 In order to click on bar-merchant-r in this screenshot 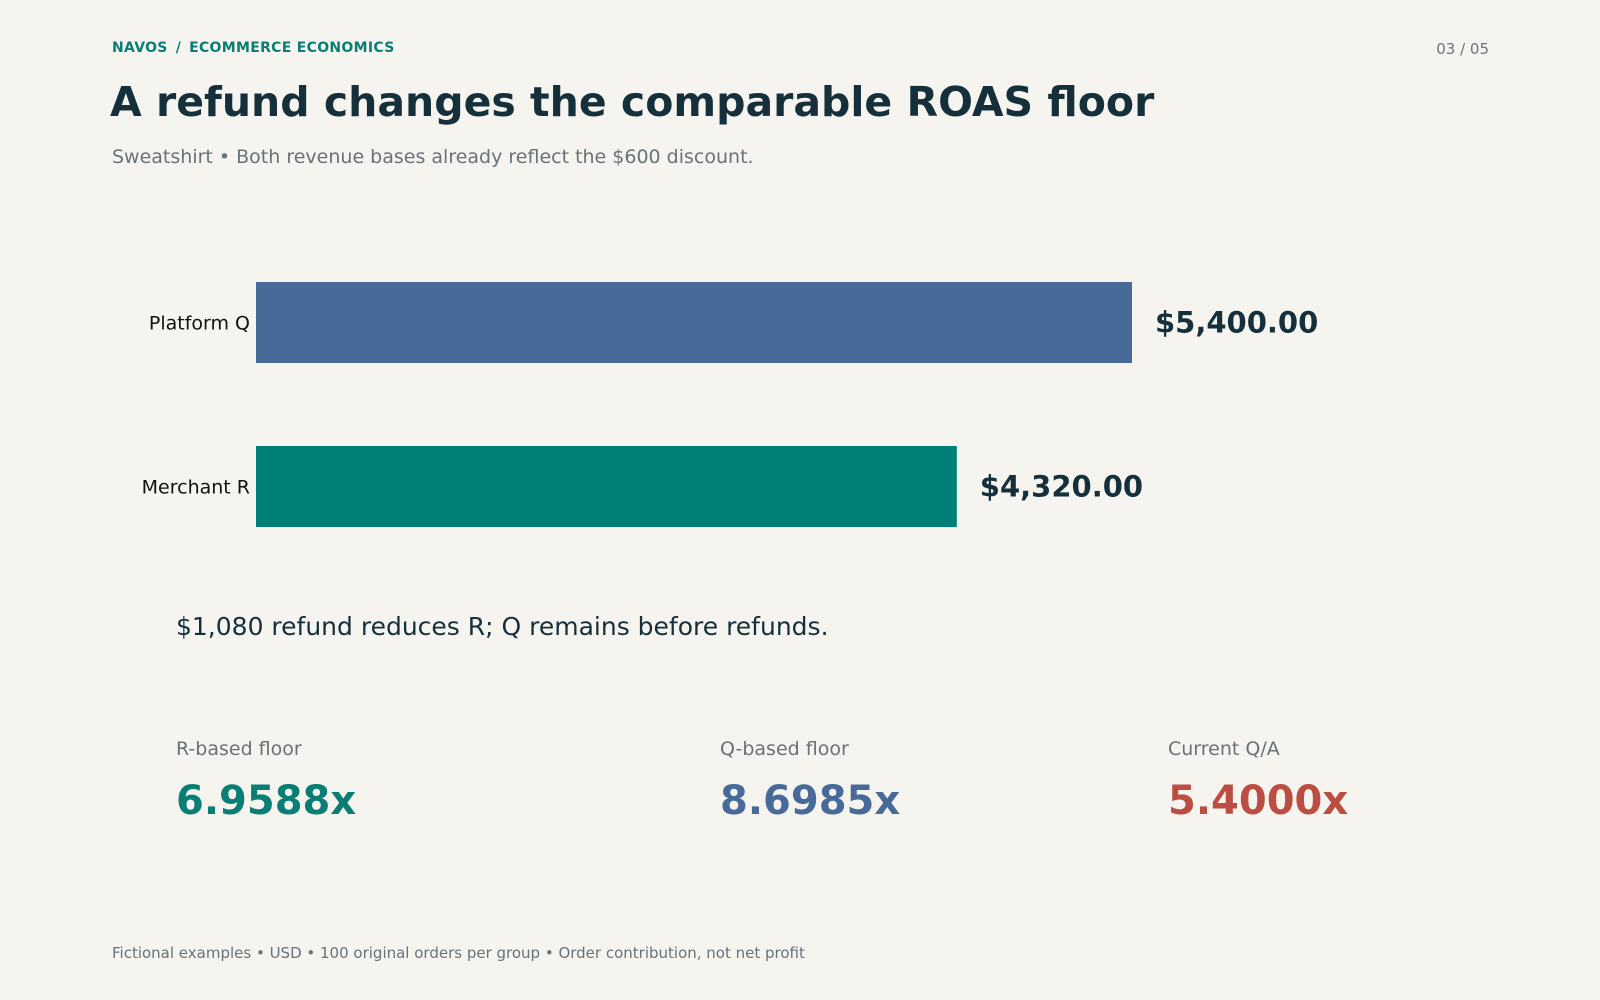, I will do `click(606, 486)`.